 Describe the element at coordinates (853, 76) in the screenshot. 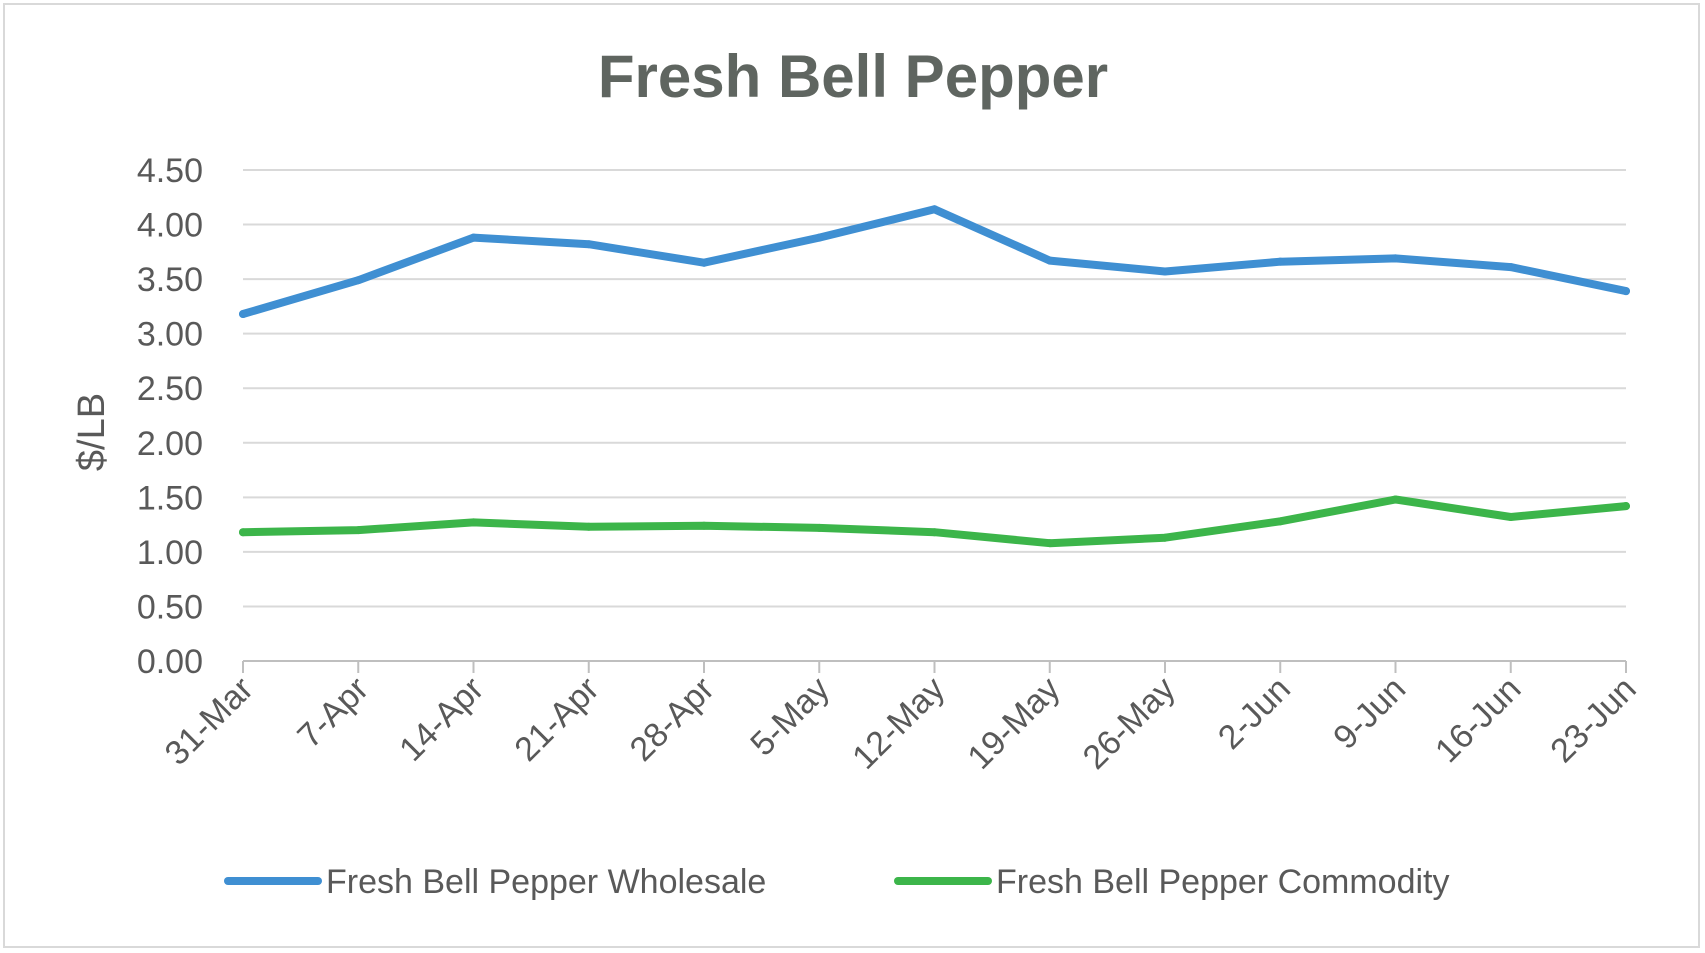

I see `chart-title: Fresh Bell Pepper` at that location.